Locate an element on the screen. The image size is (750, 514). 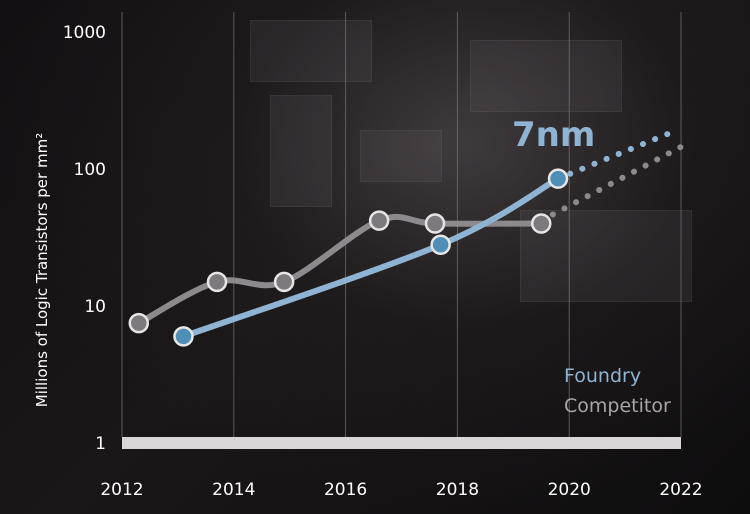
y-tick-label: 1 is located at coordinates (100, 444).